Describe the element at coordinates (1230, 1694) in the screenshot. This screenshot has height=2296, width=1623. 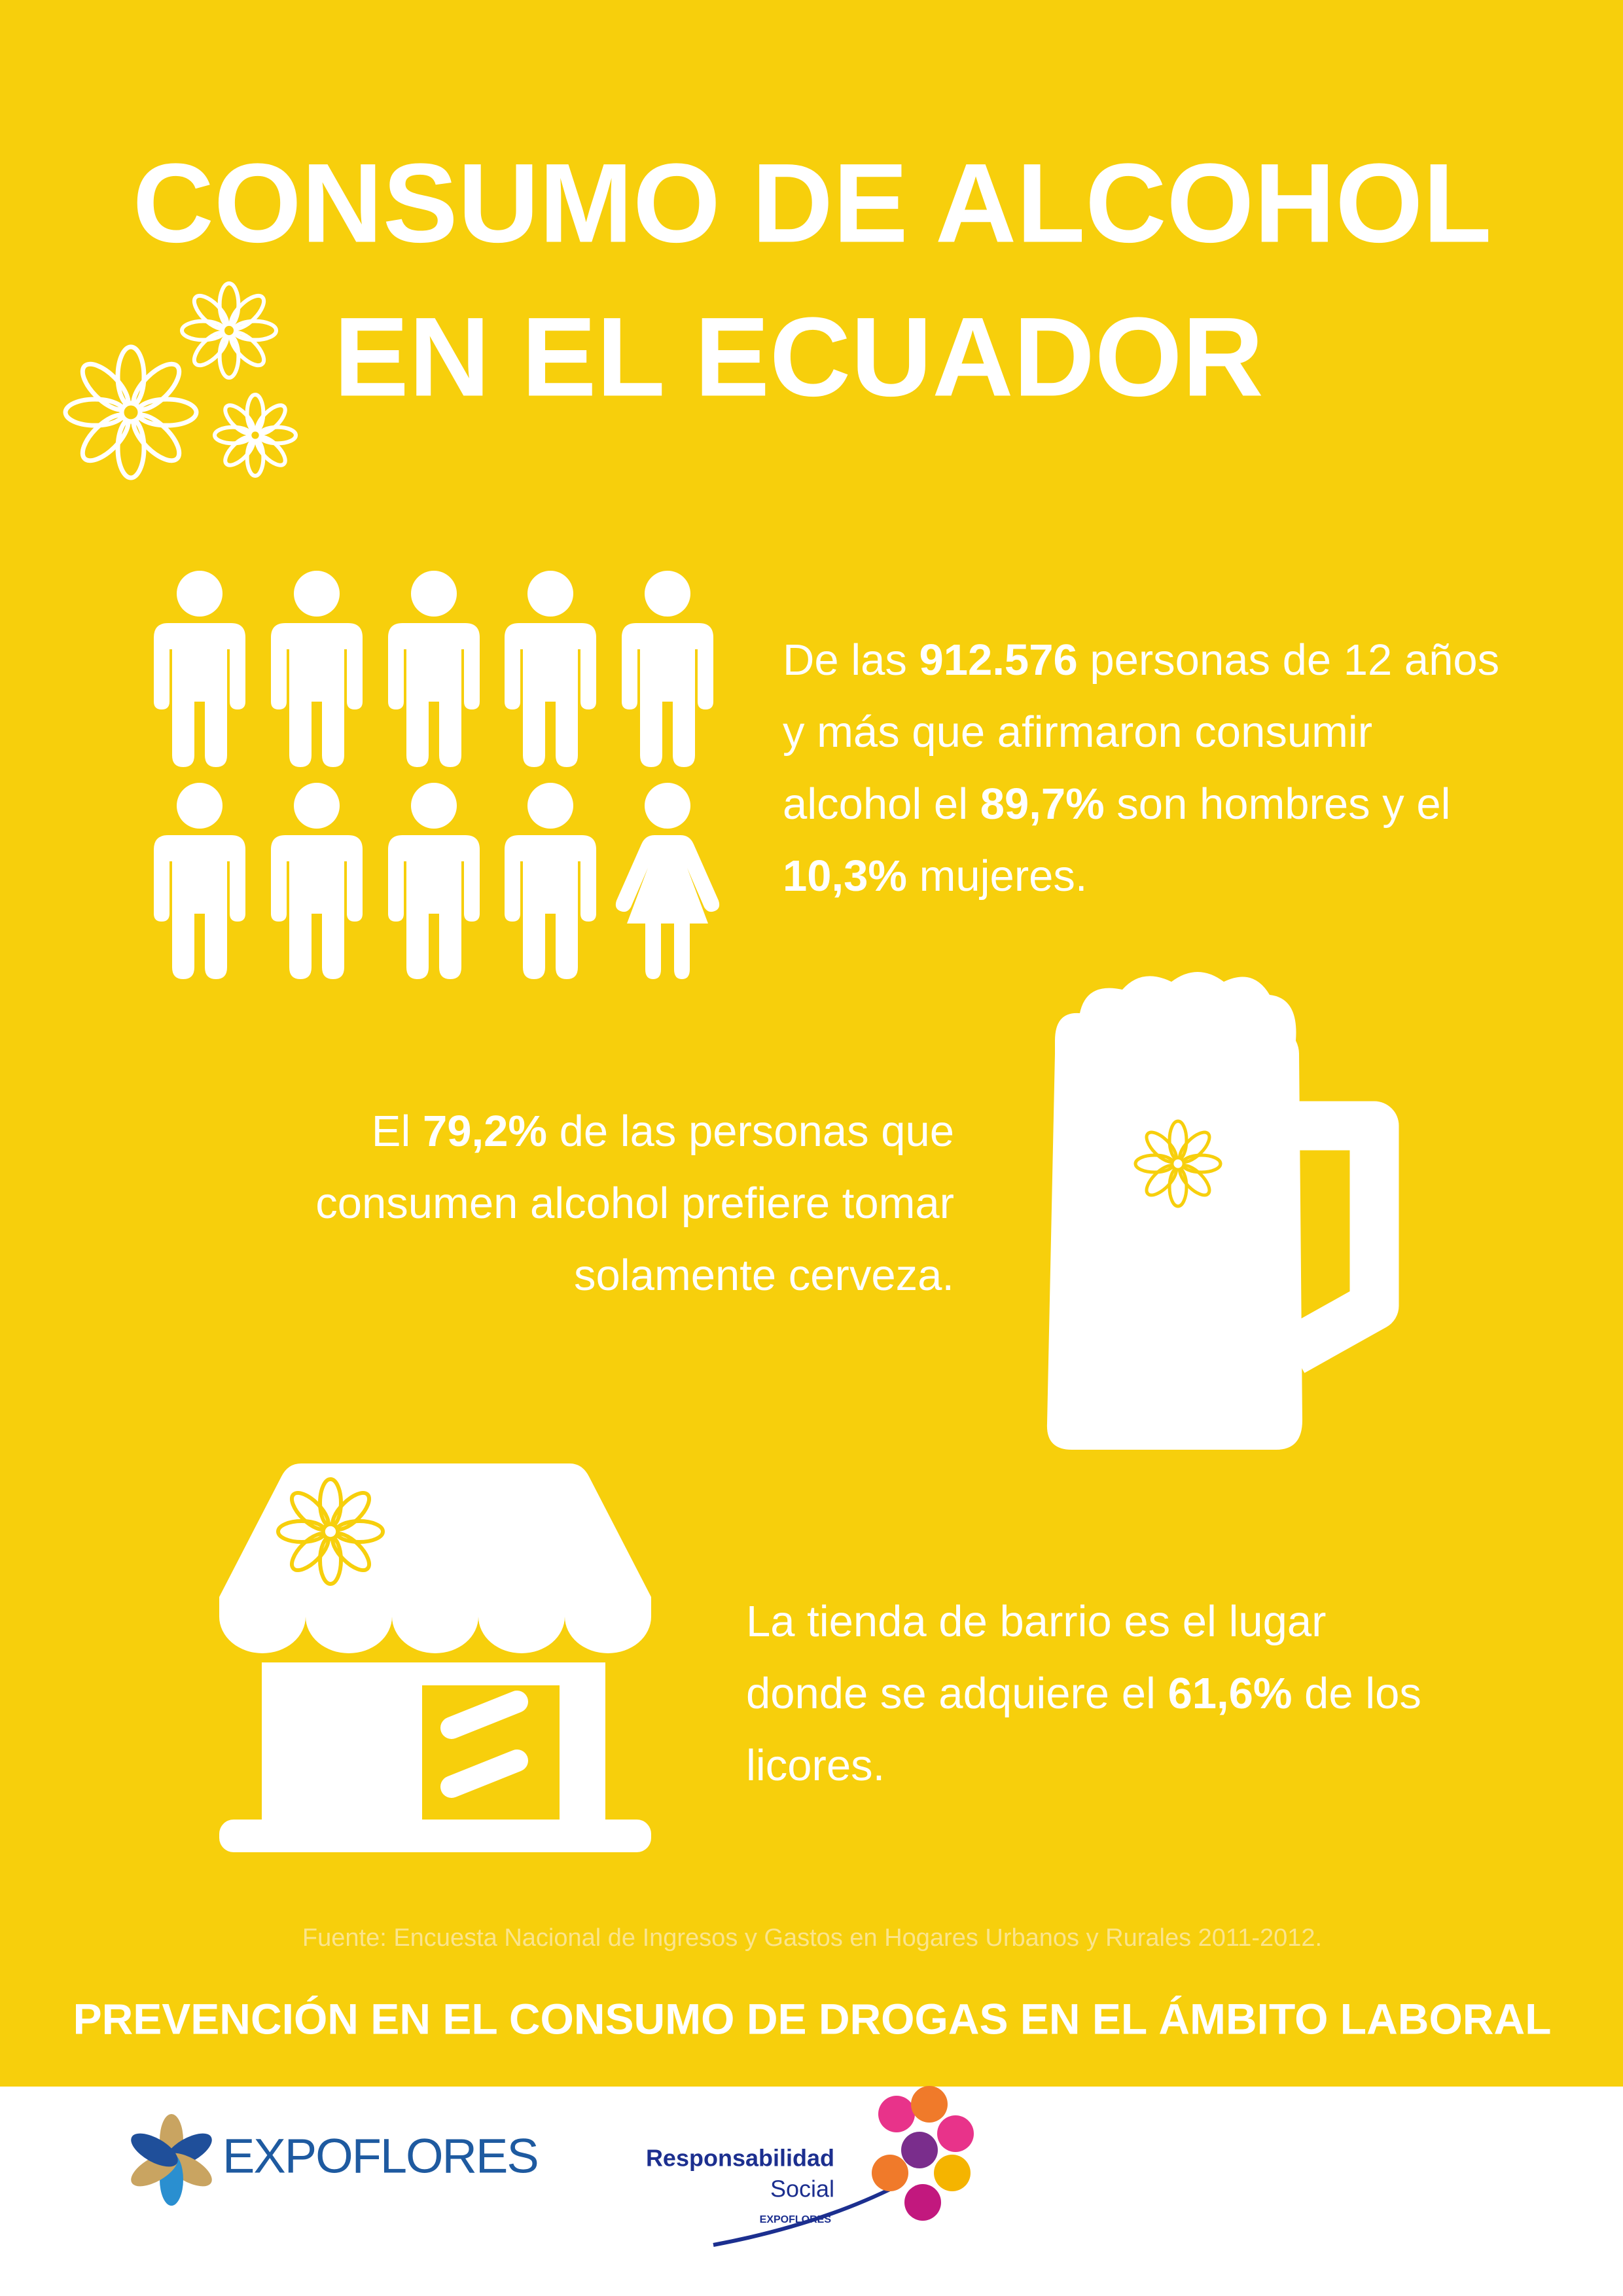
I see `stat-highlight: 61,6%` at that location.